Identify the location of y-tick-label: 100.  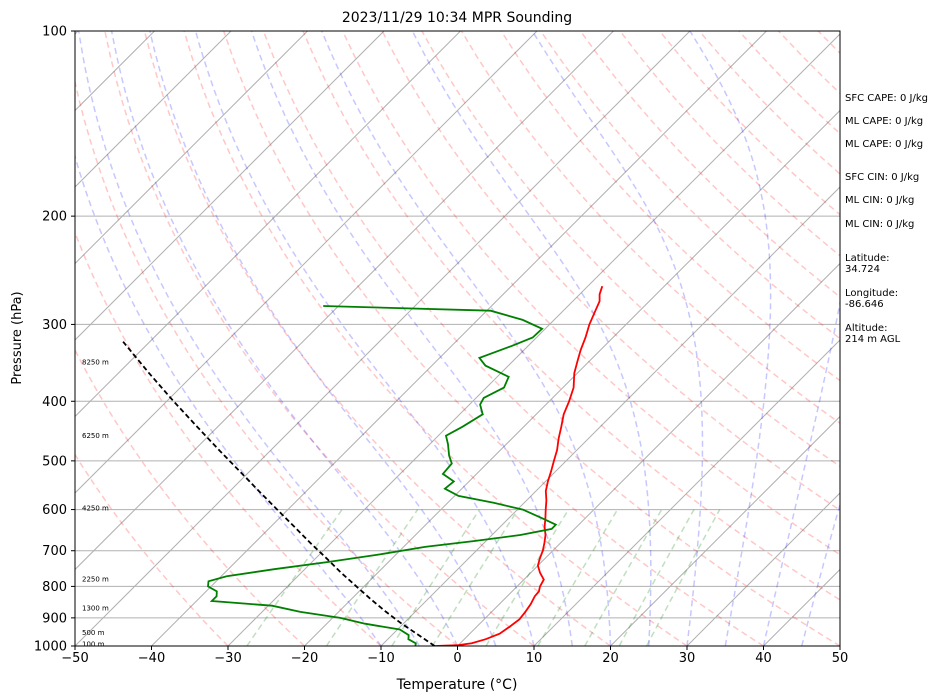
(54, 32).